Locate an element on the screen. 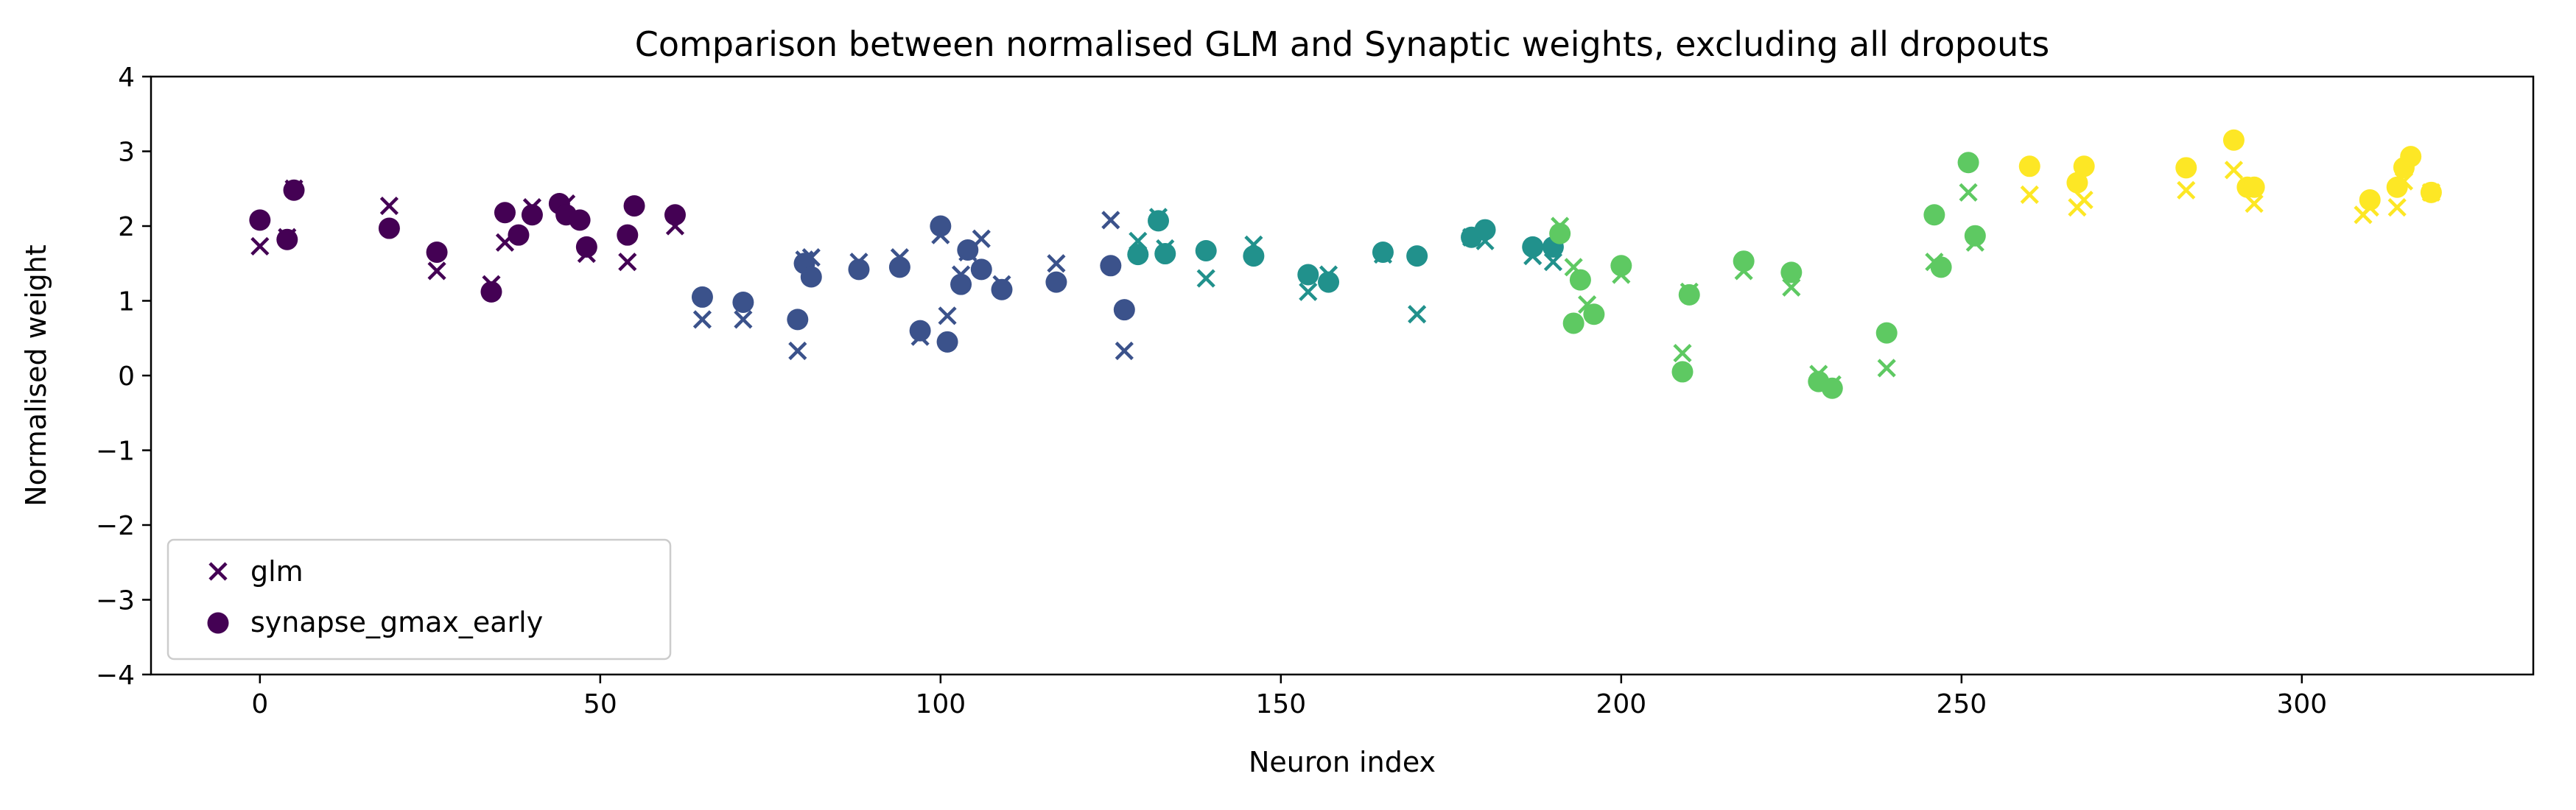 This screenshot has height=810, width=2576. y-axis: −4 −3 −2 −1 0 1 2 3 4 is located at coordinates (123, 377).